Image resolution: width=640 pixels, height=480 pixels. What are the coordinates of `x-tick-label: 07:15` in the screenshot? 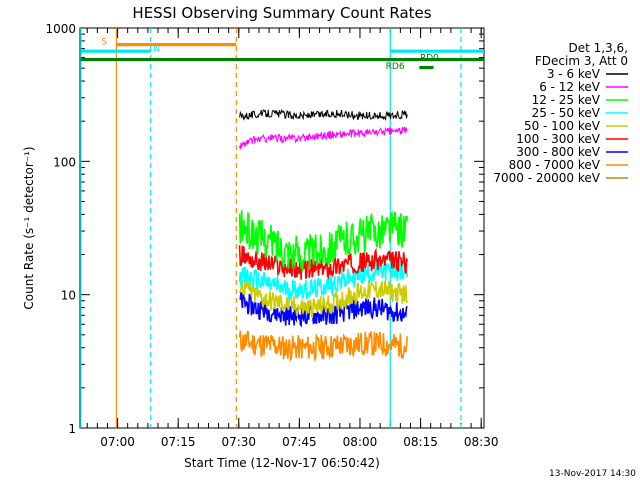 It's located at (178, 442).